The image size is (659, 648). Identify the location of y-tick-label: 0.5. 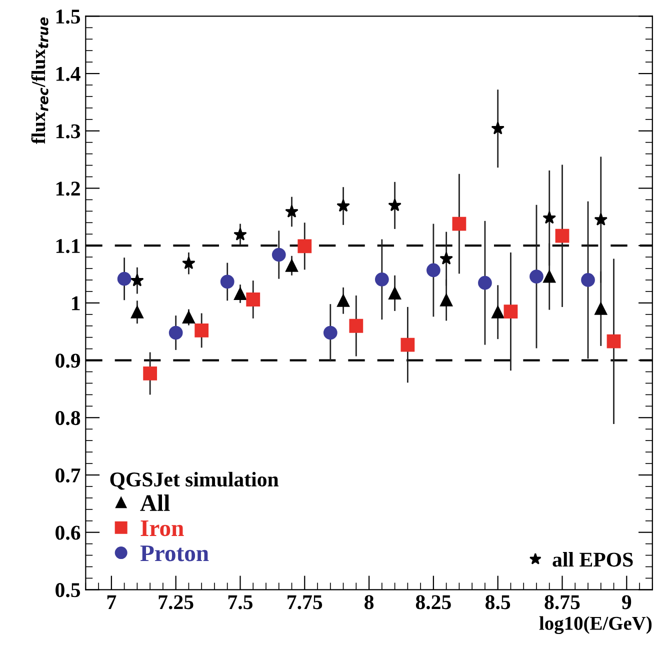
(68, 590).